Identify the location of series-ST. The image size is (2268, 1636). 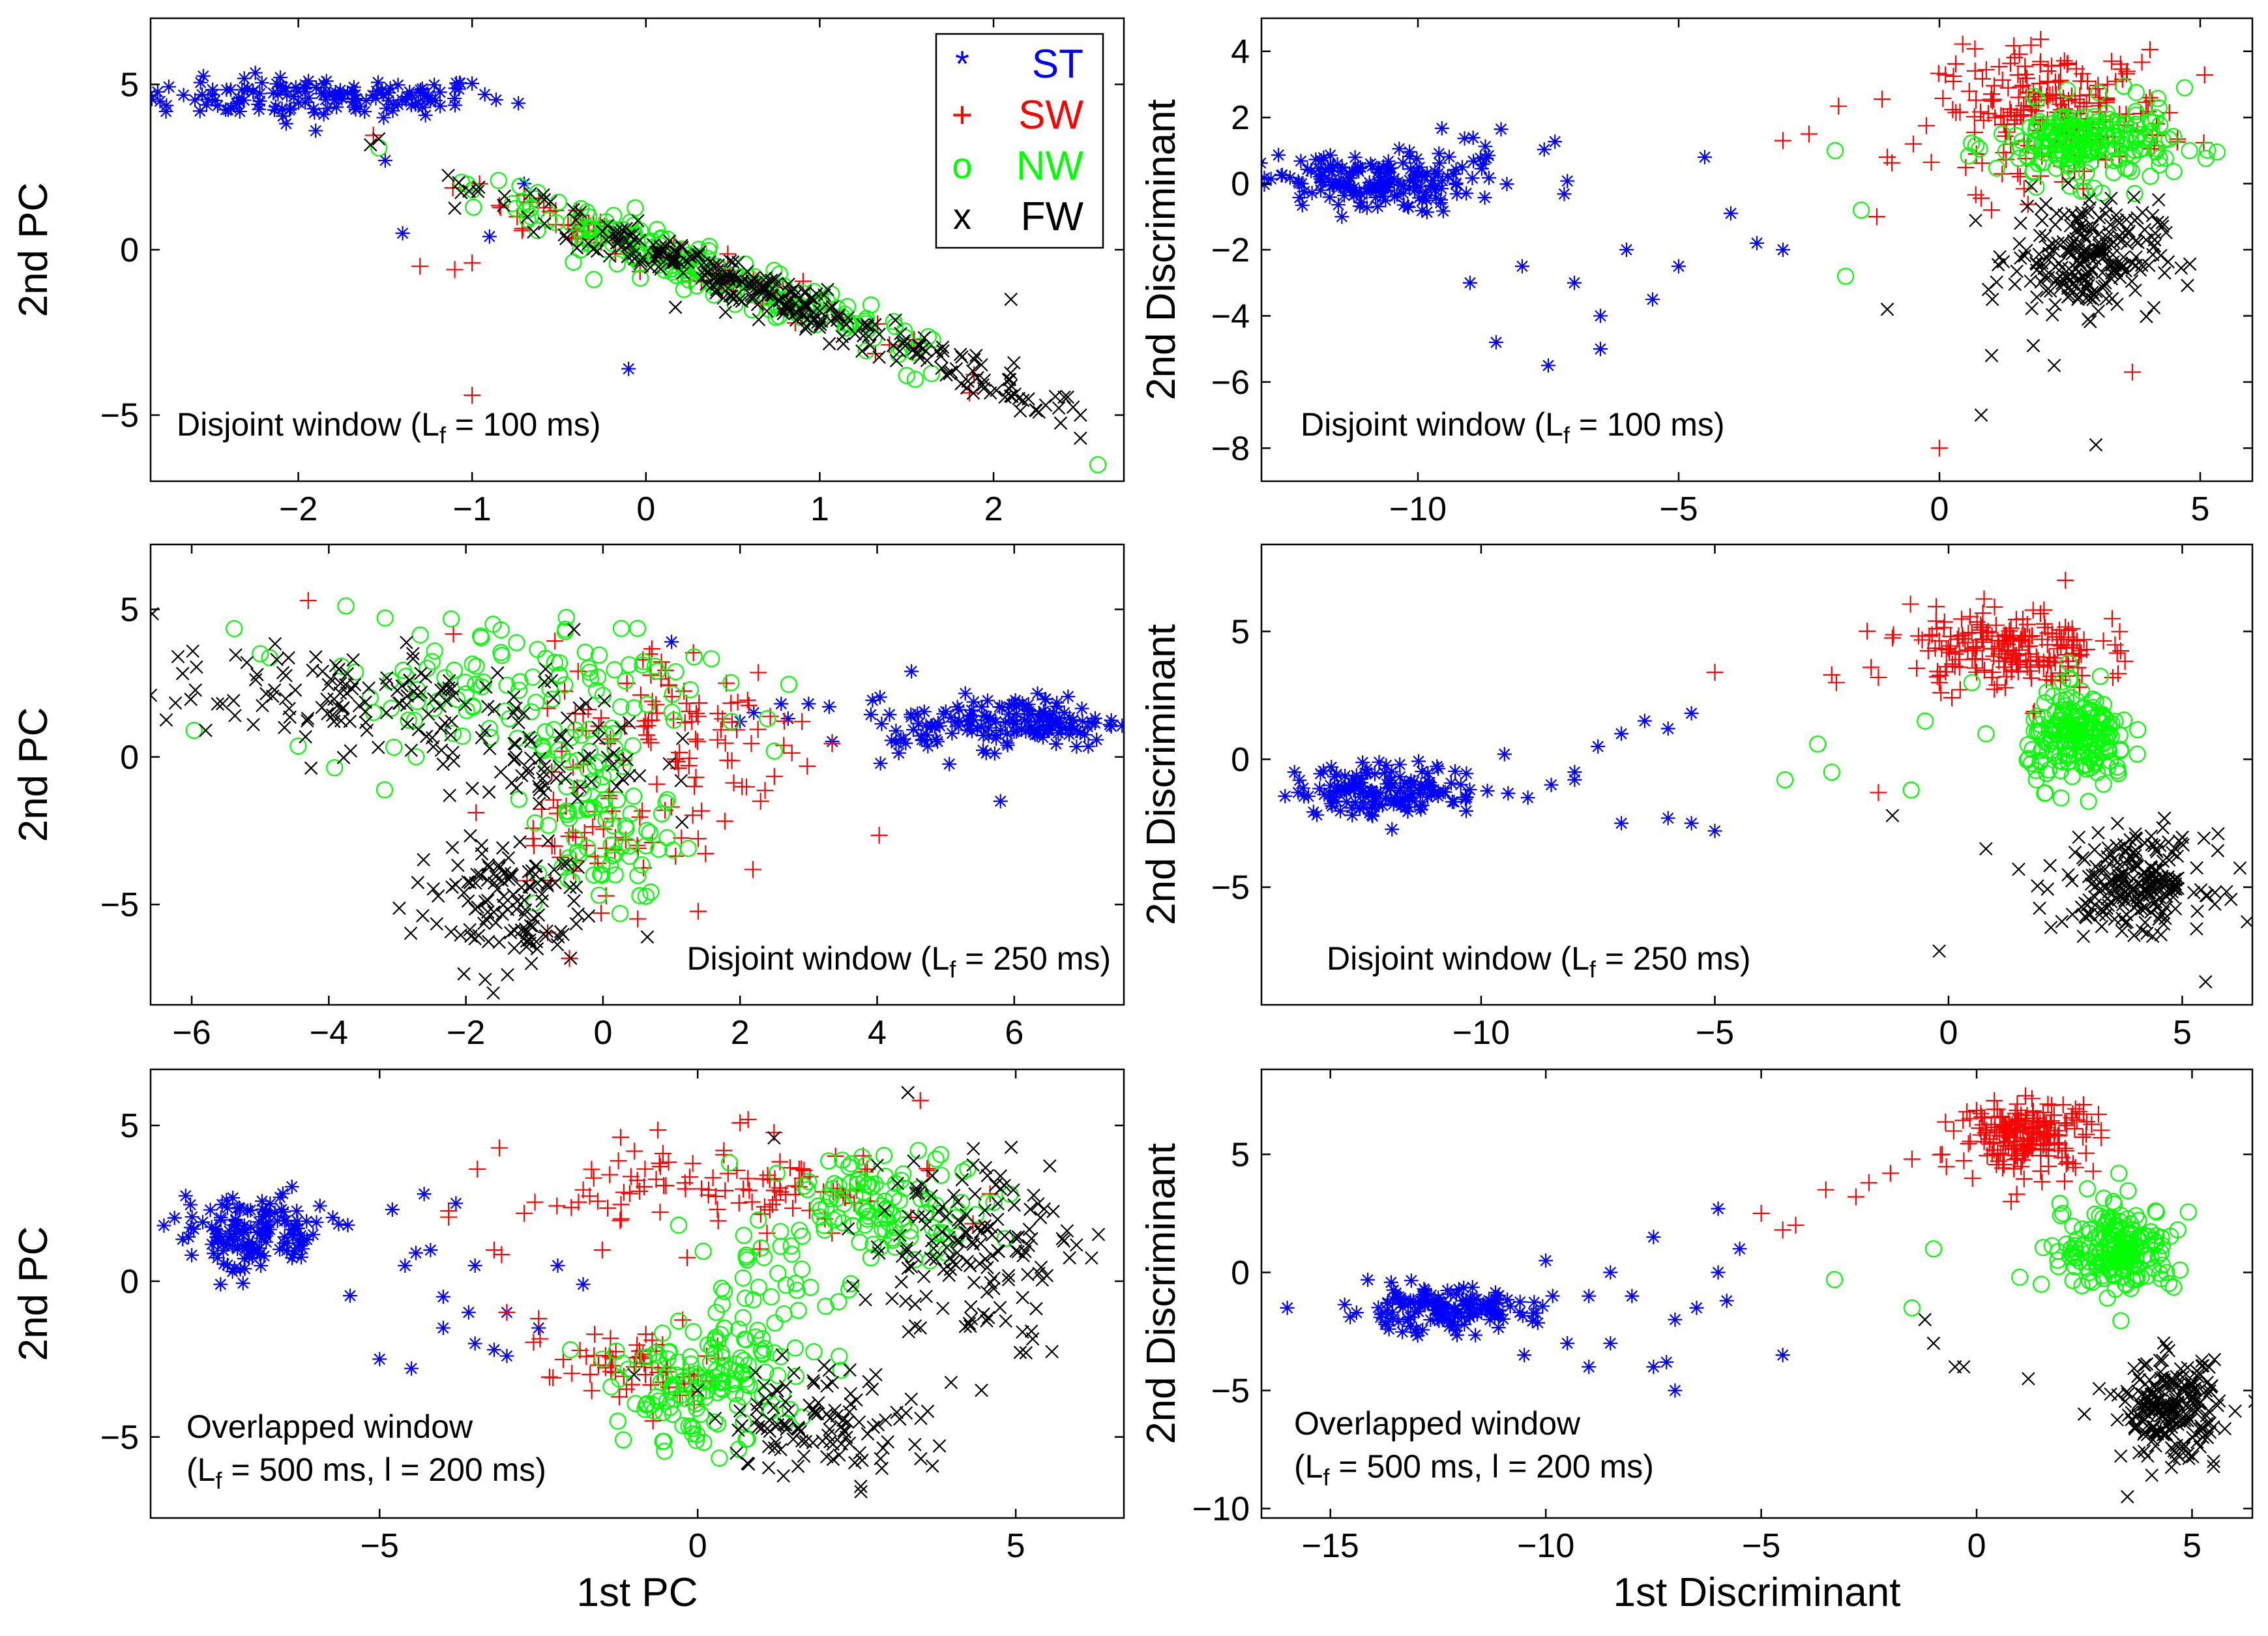
(373, 1277).